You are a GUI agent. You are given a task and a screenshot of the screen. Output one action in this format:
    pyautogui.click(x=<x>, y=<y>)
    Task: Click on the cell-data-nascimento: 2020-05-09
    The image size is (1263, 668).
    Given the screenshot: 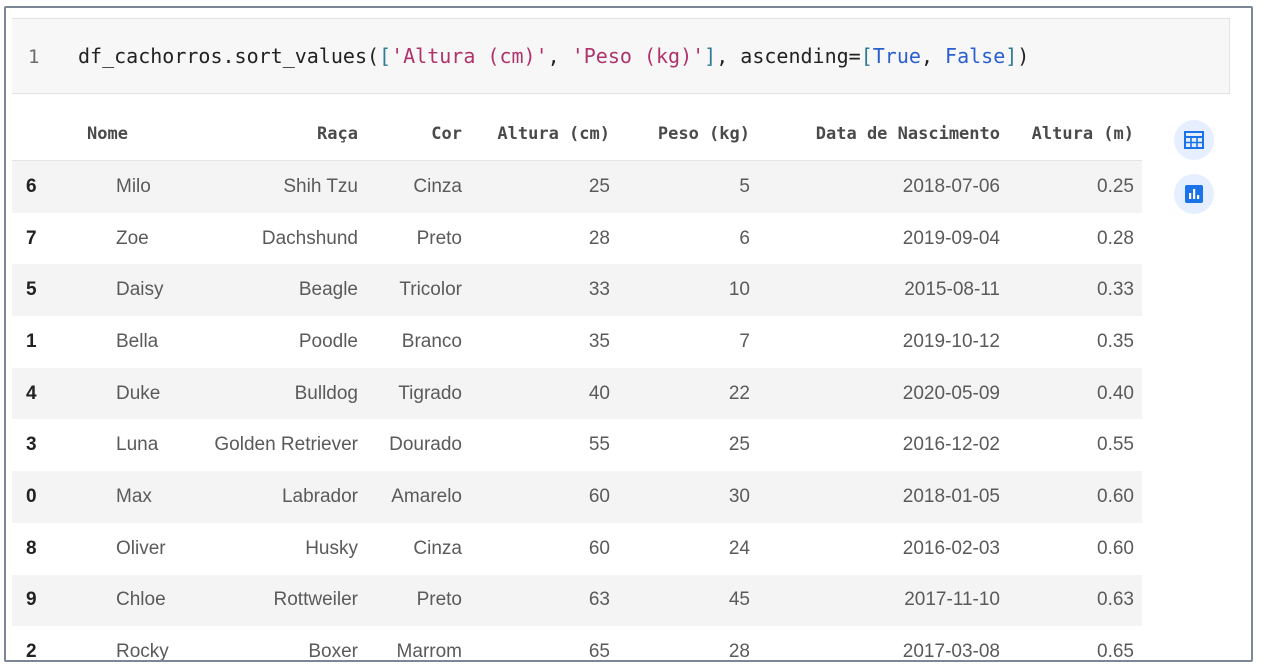 What is the action you would take?
    pyautogui.click(x=883, y=393)
    